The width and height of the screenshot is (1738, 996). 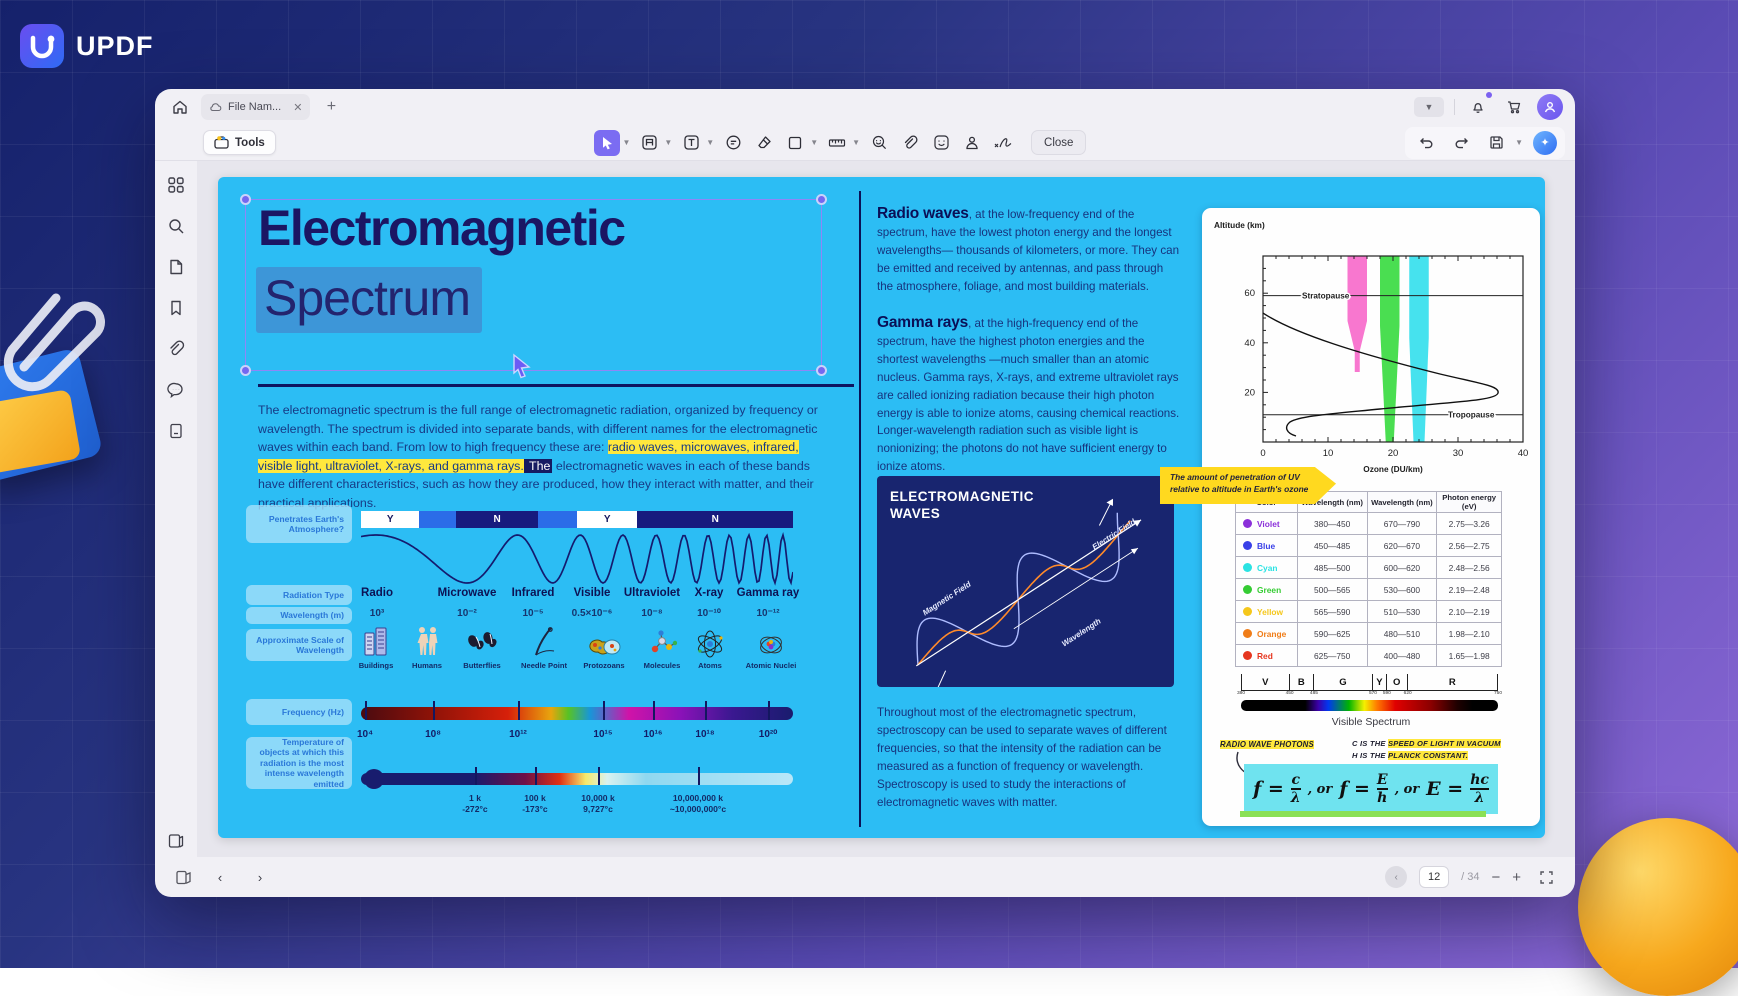 What do you see at coordinates (1470, 877) in the screenshot?
I see `page-total: / 34` at bounding box center [1470, 877].